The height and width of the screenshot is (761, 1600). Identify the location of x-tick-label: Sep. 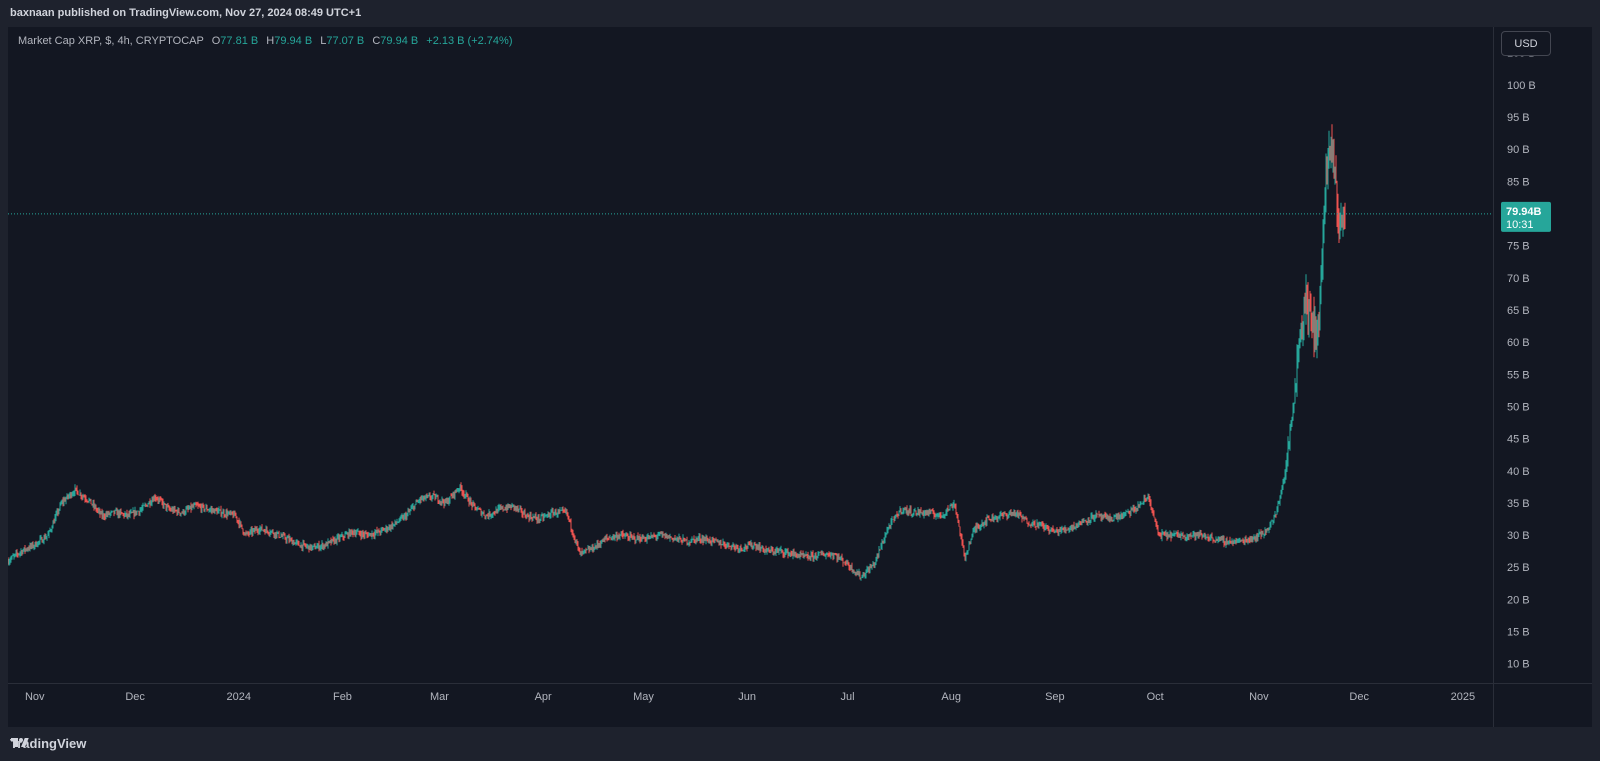
(1055, 697).